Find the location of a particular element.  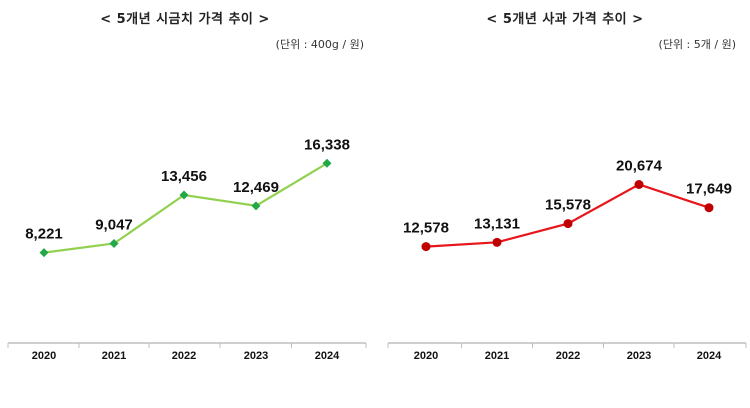

spinach-data-label: 12,469 is located at coordinates (256, 187).